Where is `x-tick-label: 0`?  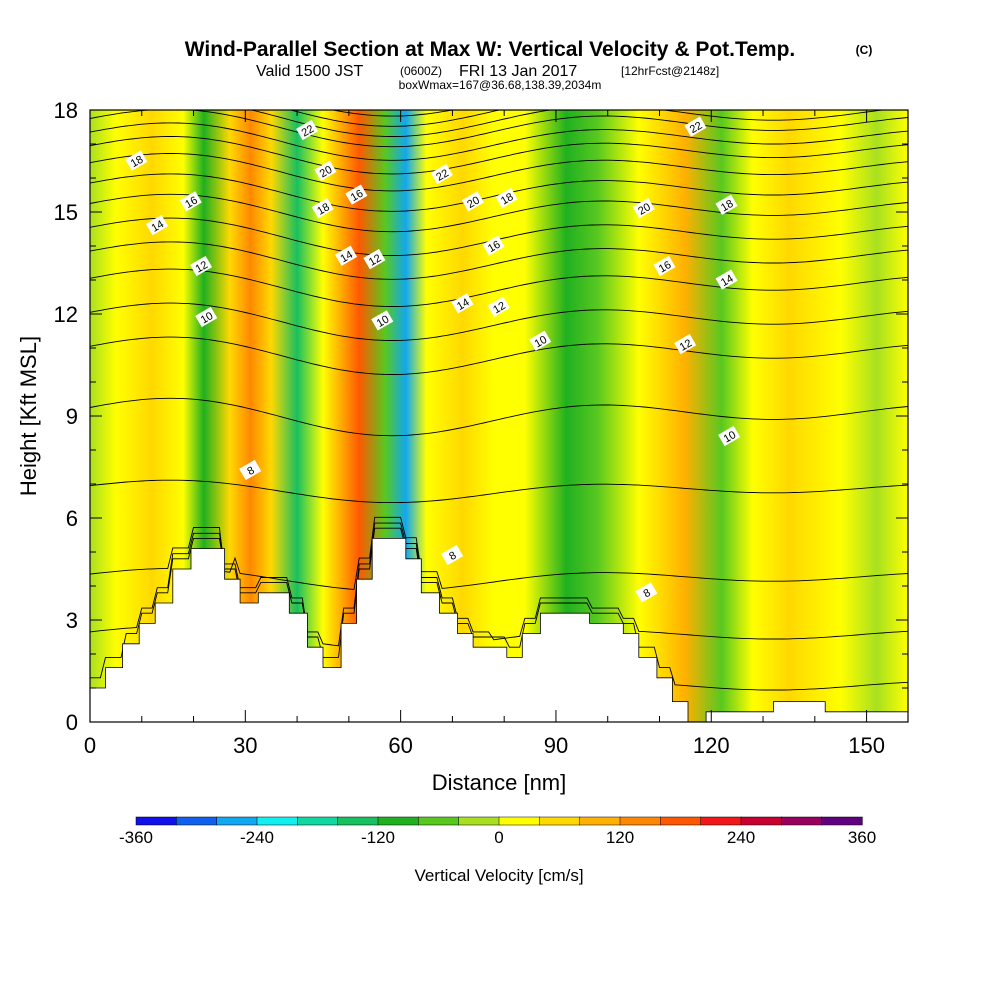
x-tick-label: 0 is located at coordinates (90, 745).